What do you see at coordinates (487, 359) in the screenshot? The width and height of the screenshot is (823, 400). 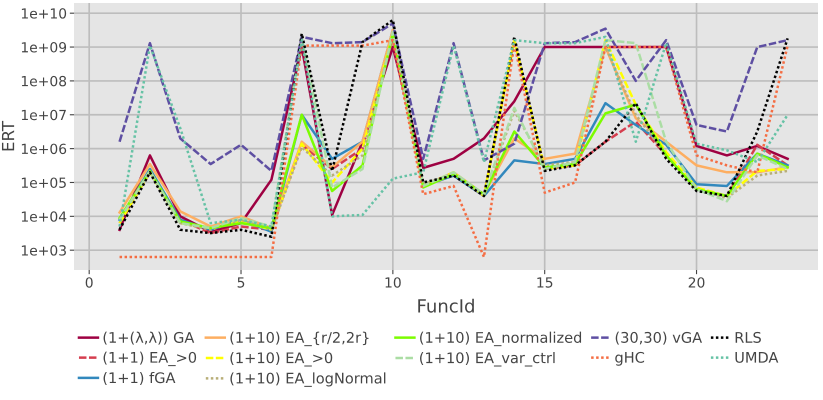 I see `legend-label: (1+10) EA_var_ctrl` at bounding box center [487, 359].